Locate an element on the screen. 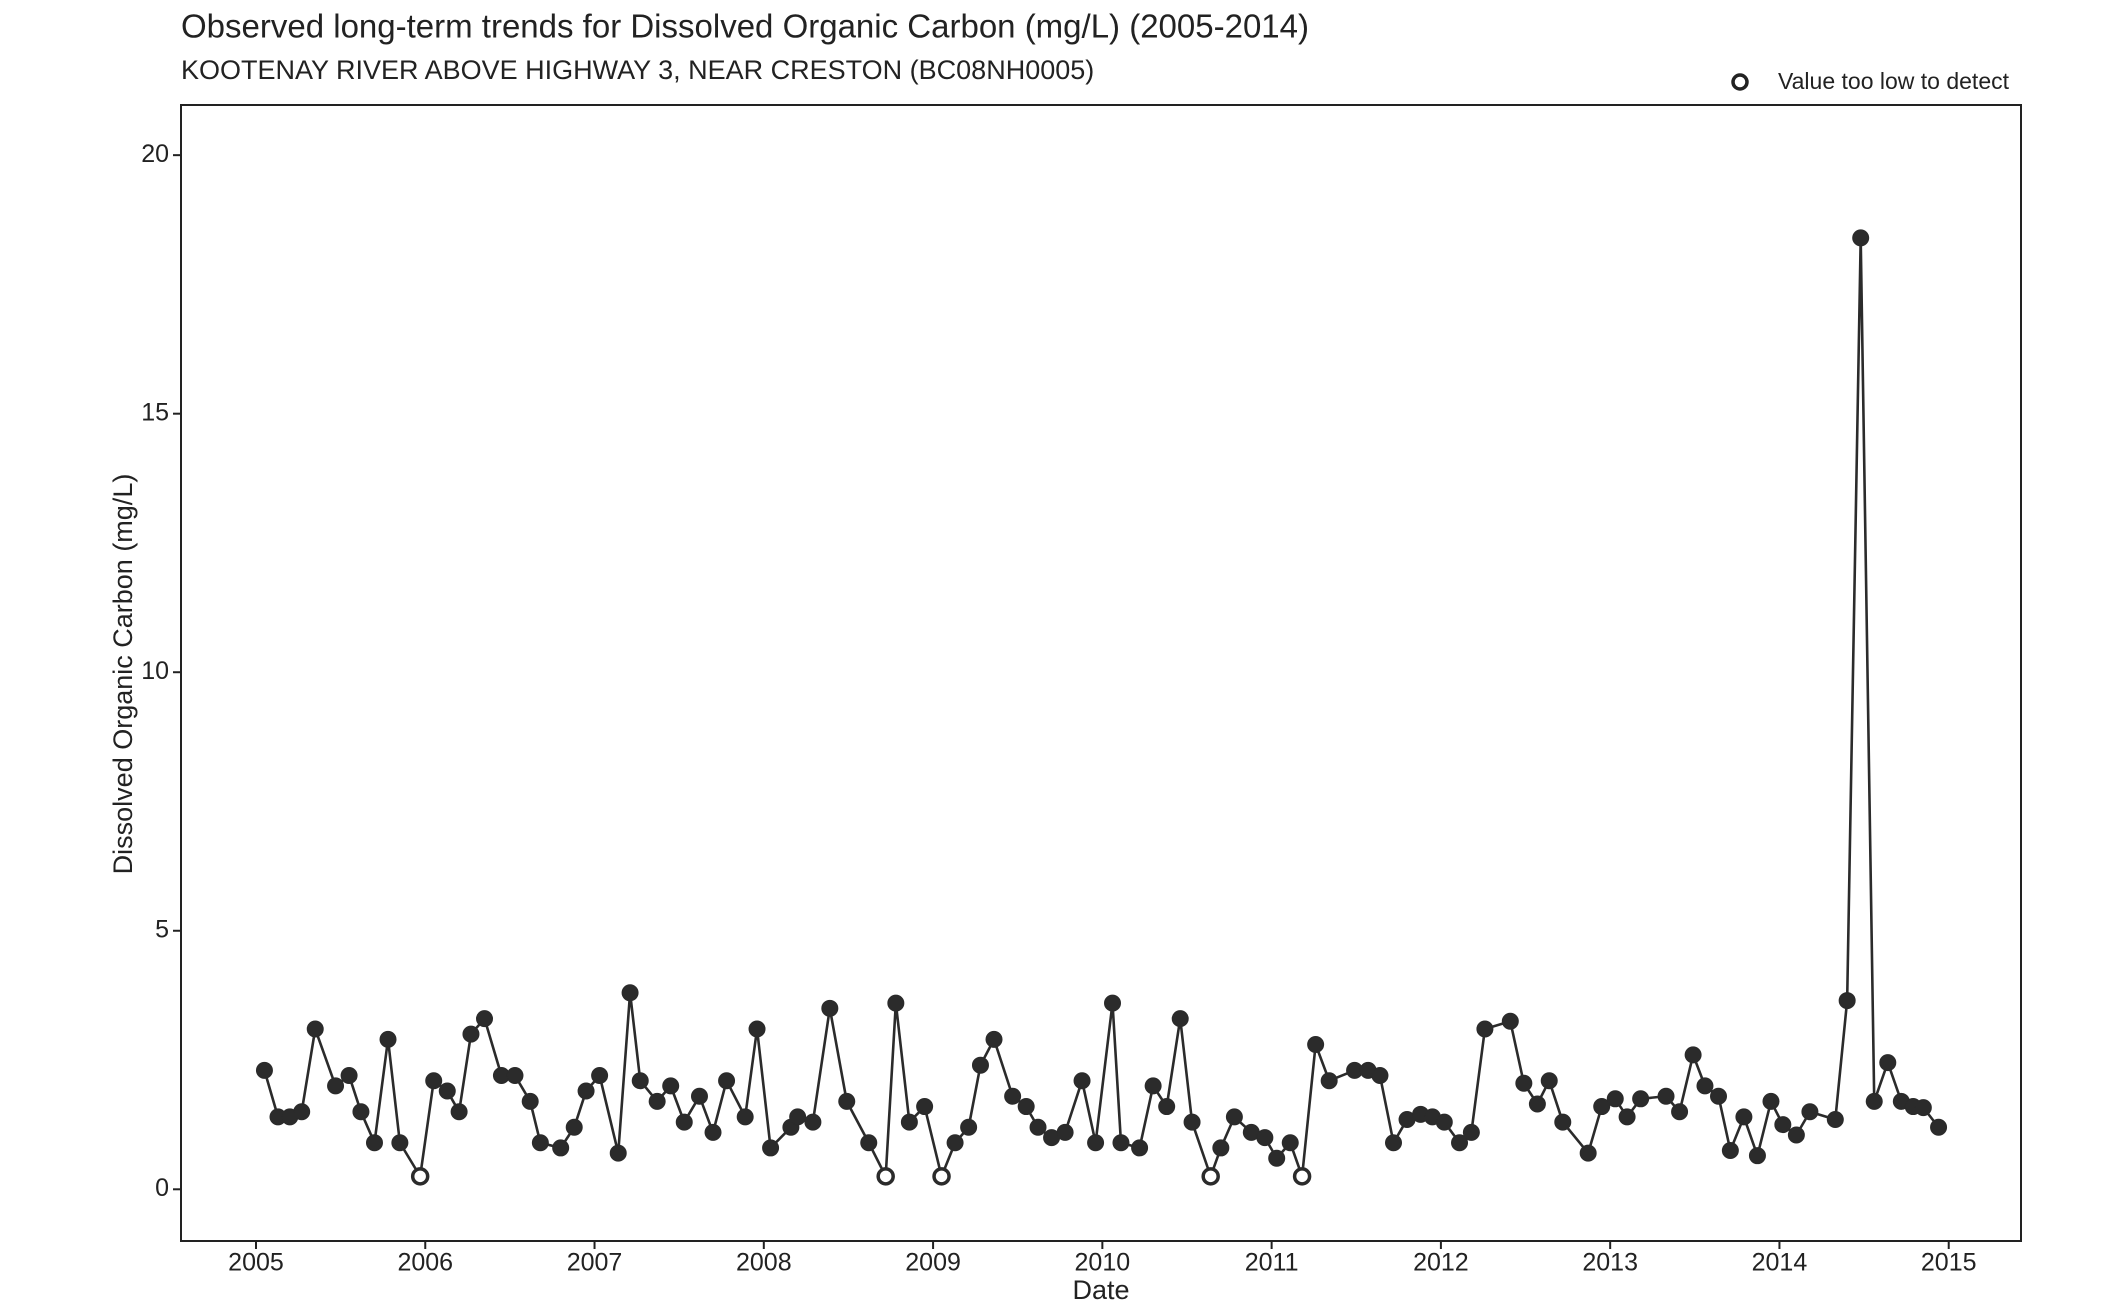 This screenshot has width=2112, height=1309. x-tick-label: 2012 is located at coordinates (1441, 1263).